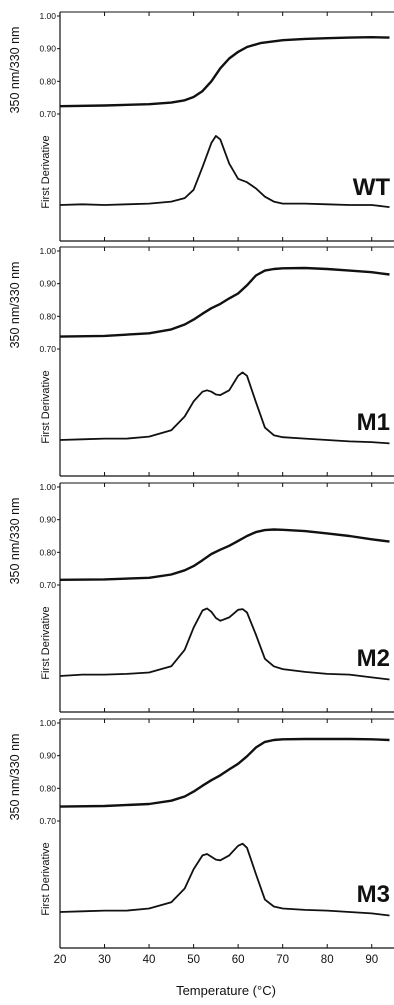  I want to click on x-tick-label: 30, so click(104, 960).